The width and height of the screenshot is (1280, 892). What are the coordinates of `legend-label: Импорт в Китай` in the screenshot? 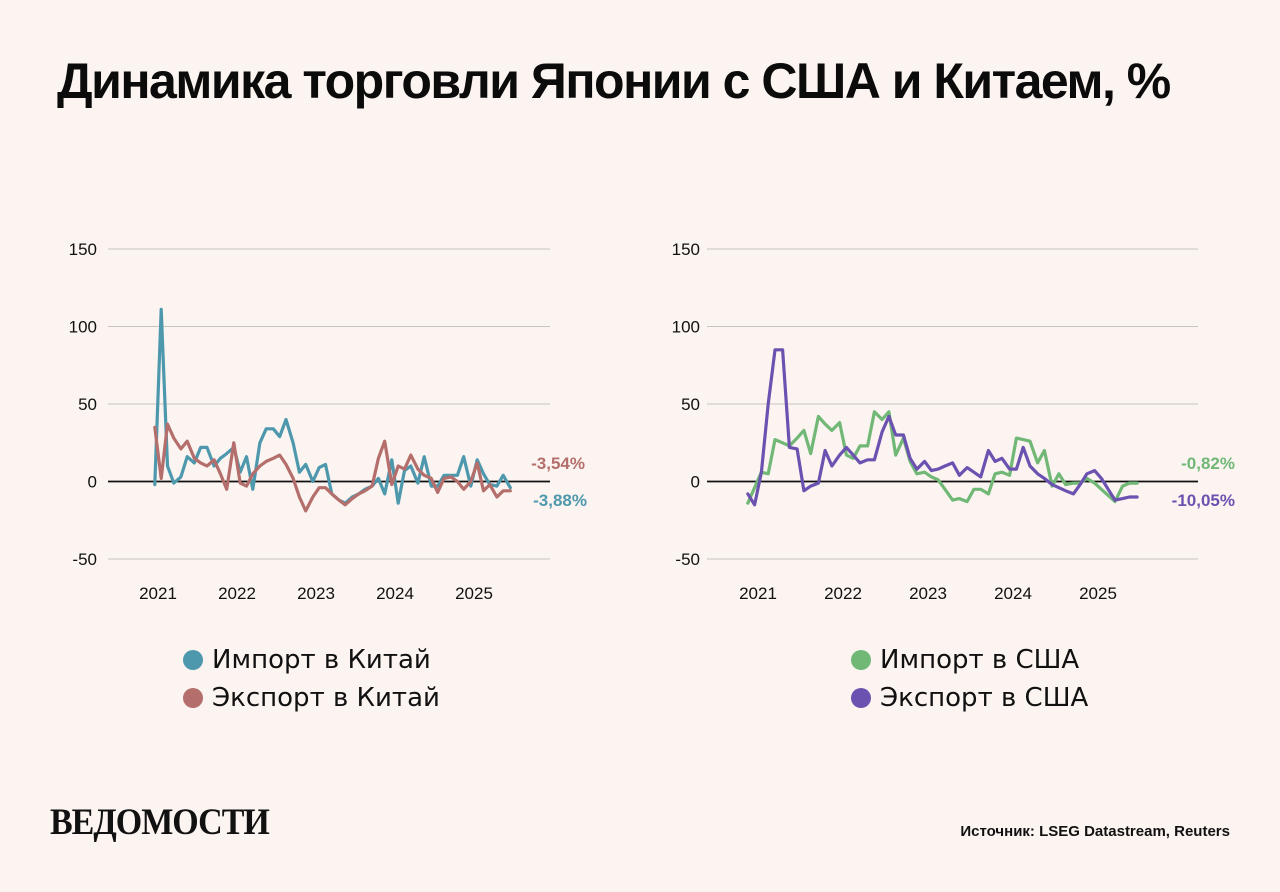 It's located at (321, 660).